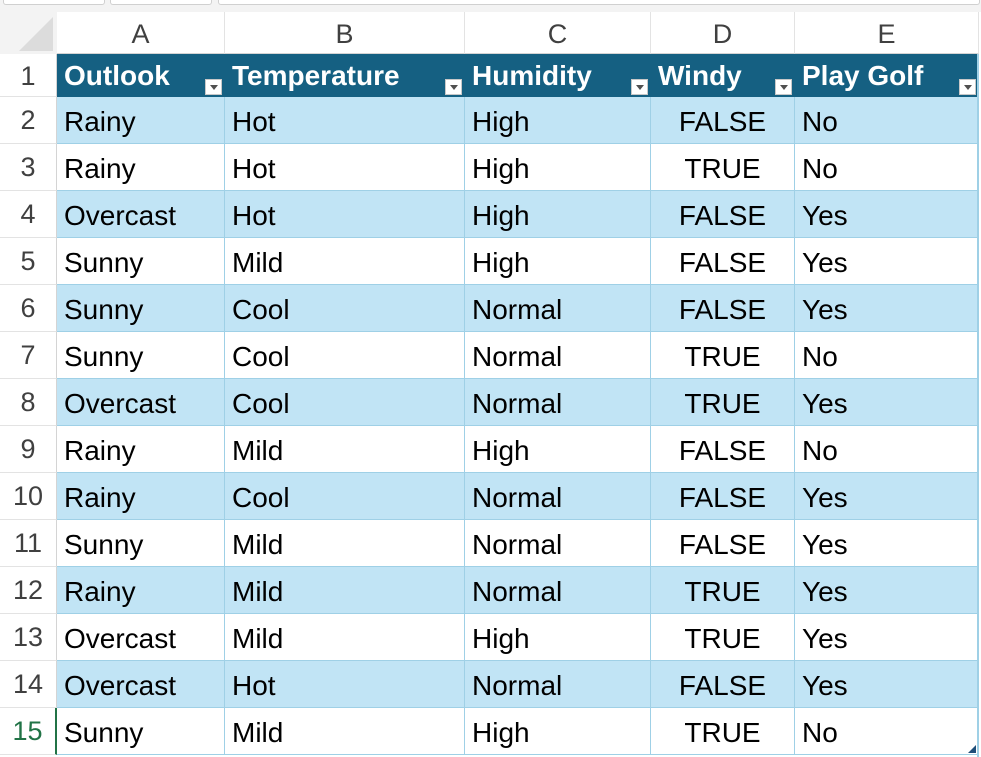 The height and width of the screenshot is (757, 981). Describe the element at coordinates (723, 308) in the screenshot. I see `cell-d6: FALSE` at that location.